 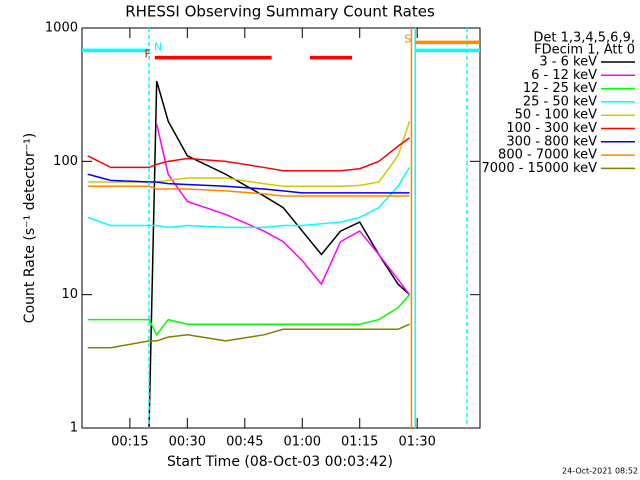 What do you see at coordinates (302, 442) in the screenshot?
I see `x-tick-label: 01:00` at bounding box center [302, 442].